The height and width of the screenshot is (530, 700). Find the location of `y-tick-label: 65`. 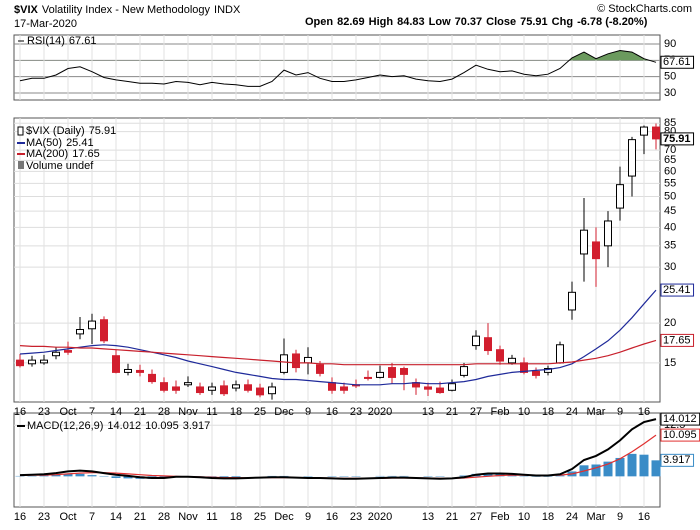

y-tick-label: 65 is located at coordinates (670, 160).